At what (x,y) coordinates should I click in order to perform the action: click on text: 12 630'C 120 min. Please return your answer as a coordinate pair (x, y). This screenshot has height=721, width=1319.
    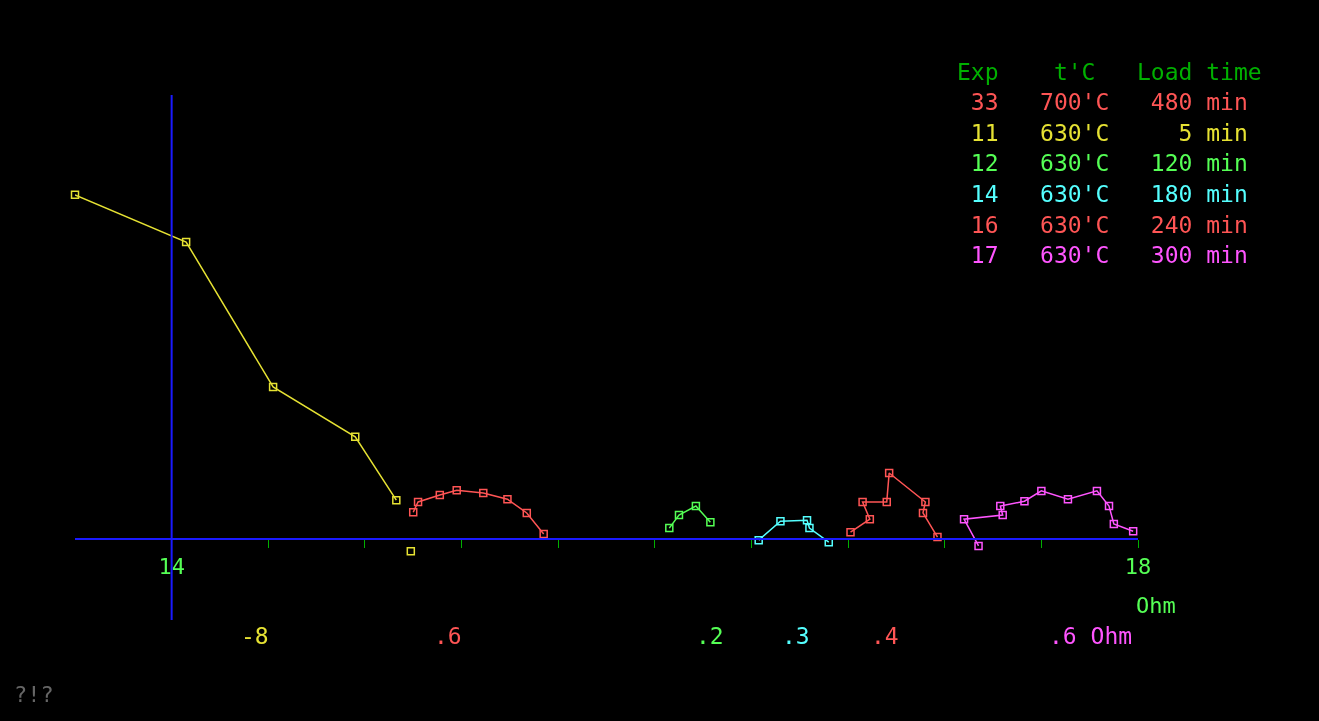
    Looking at the image, I should click on (1102, 163).